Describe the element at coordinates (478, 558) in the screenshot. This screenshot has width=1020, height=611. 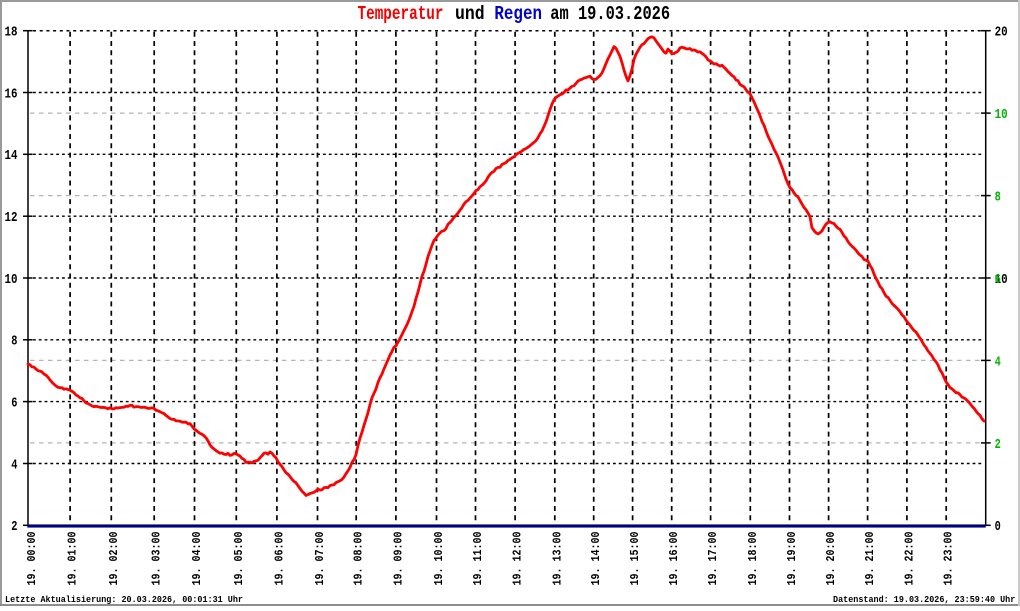
I see `svg-text: 19. 11:00` at that location.